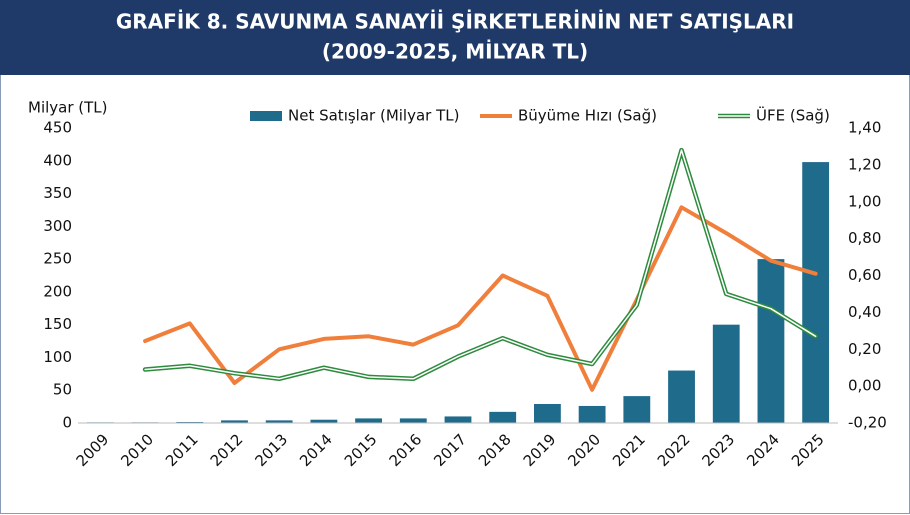 The image size is (910, 515). I want to click on header-band, so click(455, 37).